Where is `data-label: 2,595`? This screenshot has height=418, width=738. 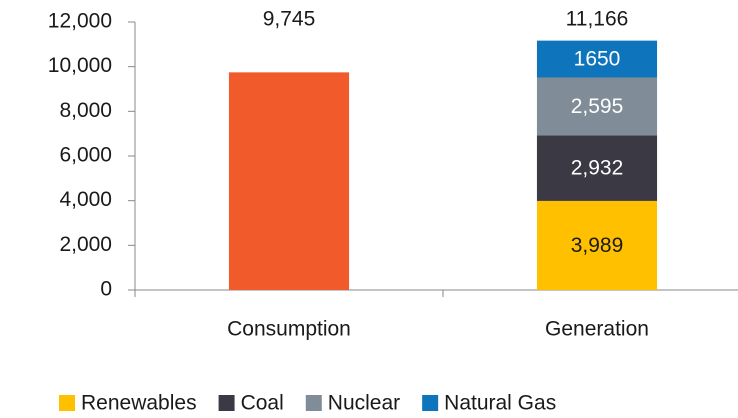
data-label: 2,595 is located at coordinates (597, 106).